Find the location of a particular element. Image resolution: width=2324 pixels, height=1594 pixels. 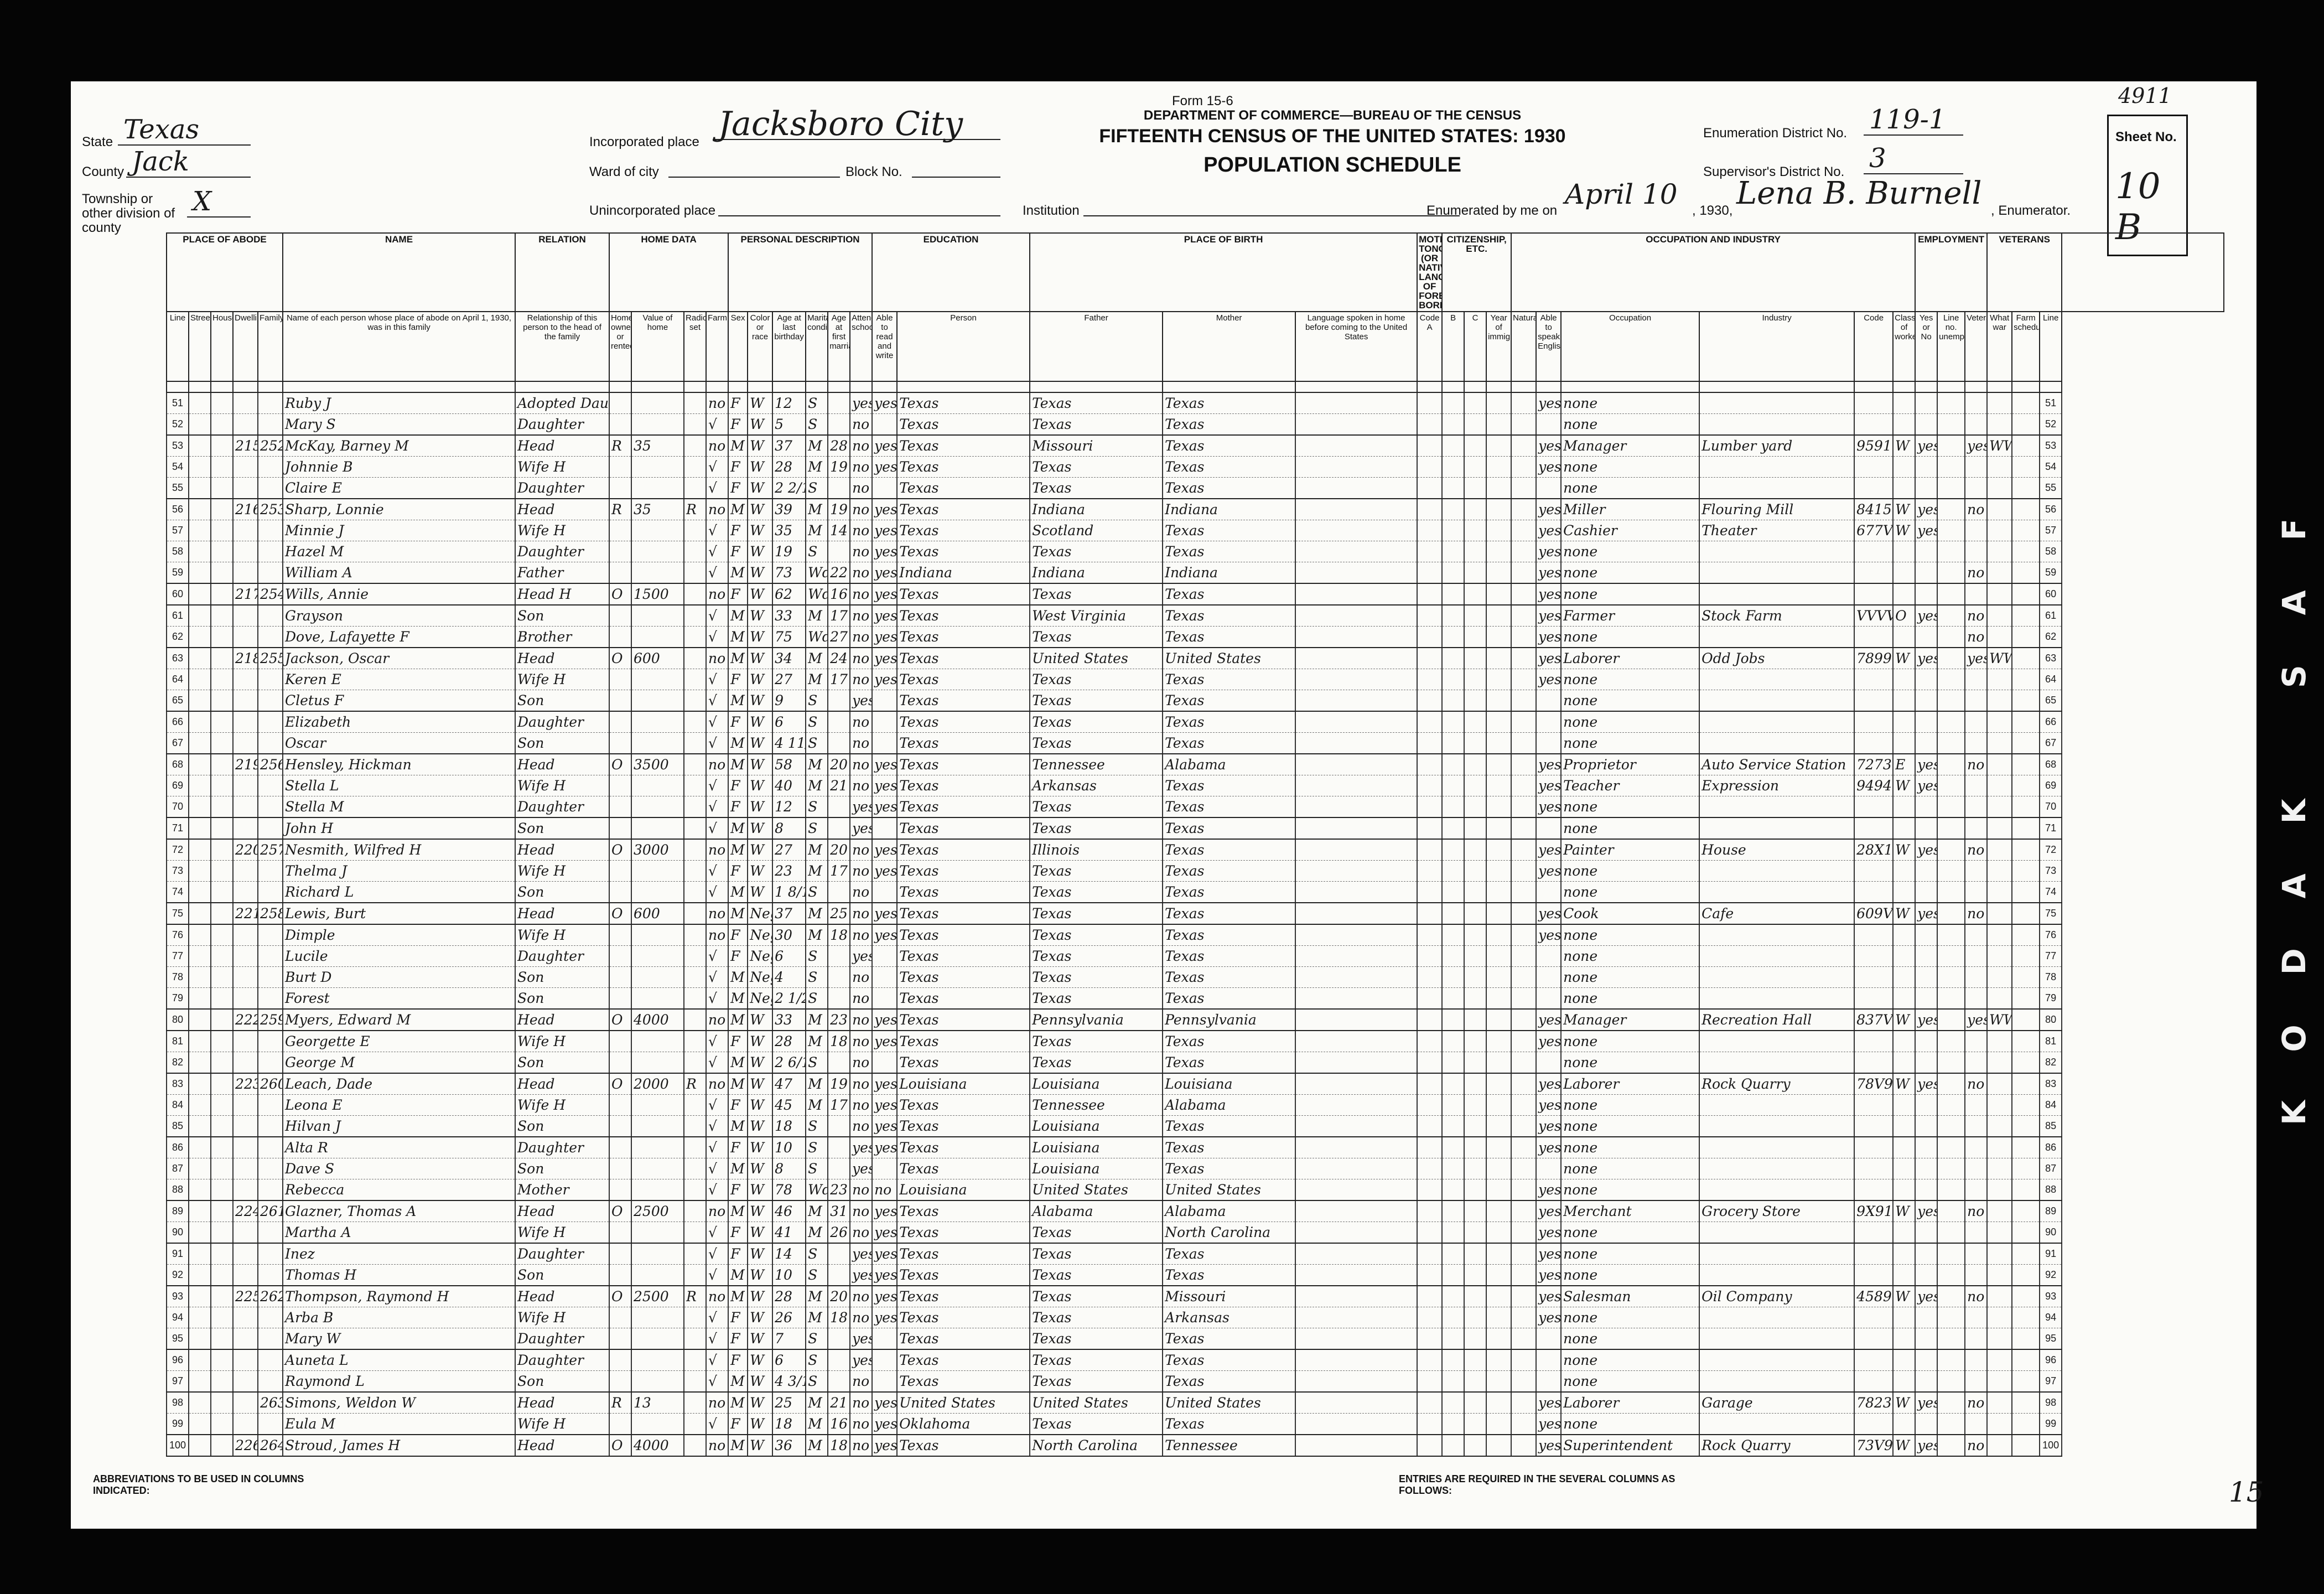

radio-set: R is located at coordinates (695, 510).